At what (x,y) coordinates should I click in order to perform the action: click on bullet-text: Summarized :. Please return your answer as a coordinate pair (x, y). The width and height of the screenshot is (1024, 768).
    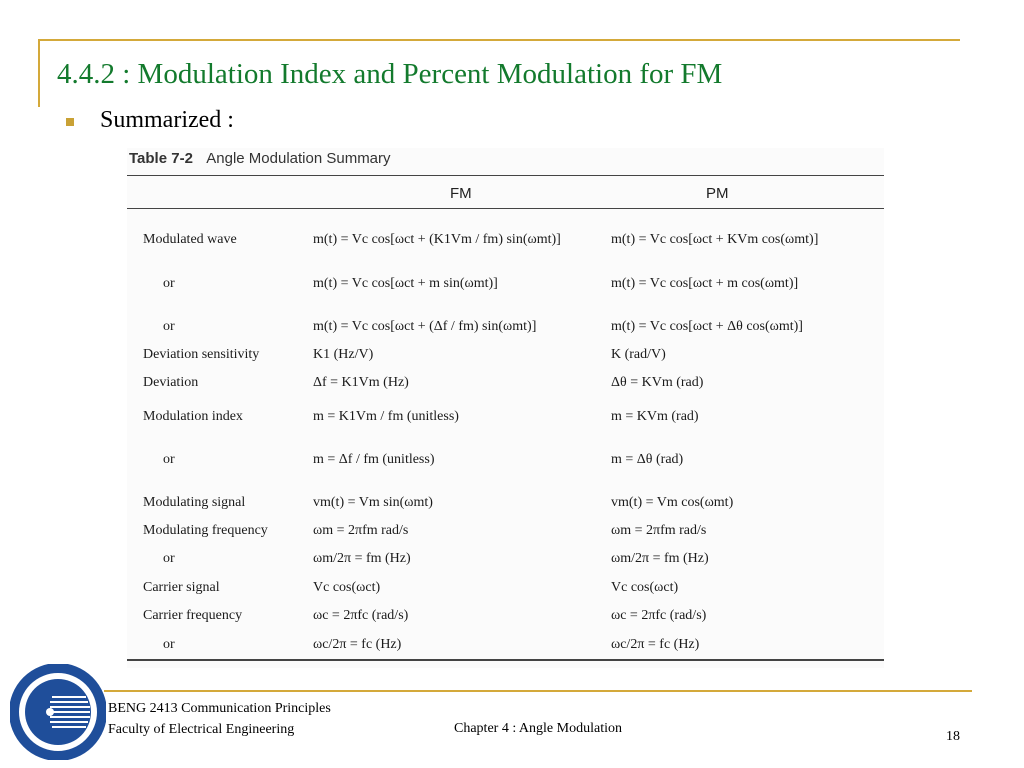
    Looking at the image, I should click on (167, 120).